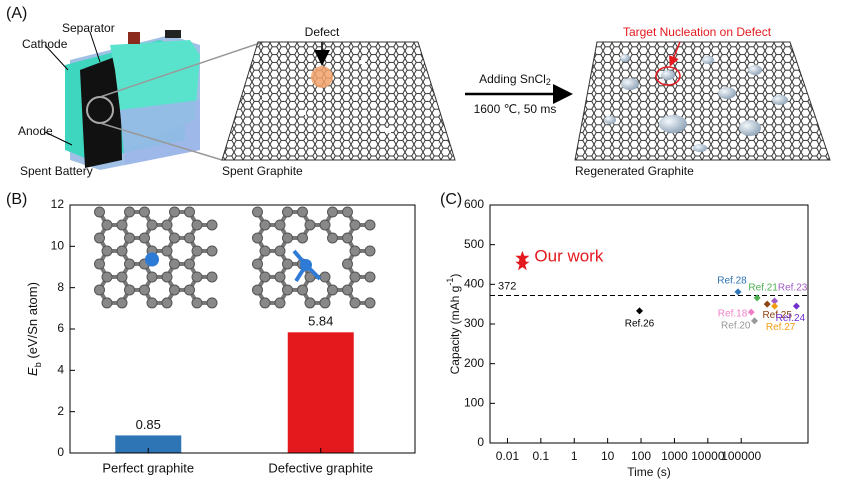 The width and height of the screenshot is (855, 488). I want to click on y-tick-label: 0, so click(60, 452).